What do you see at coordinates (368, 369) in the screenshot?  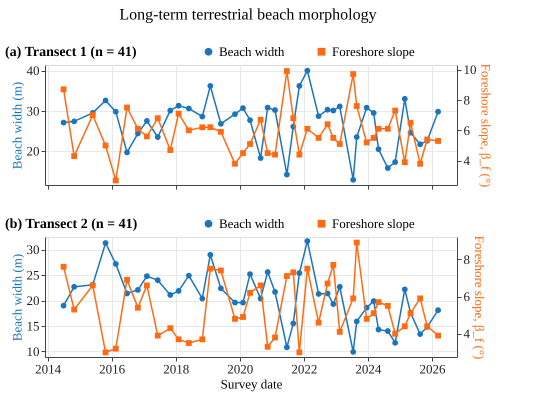 I see `x-tick-label: 2024` at bounding box center [368, 369].